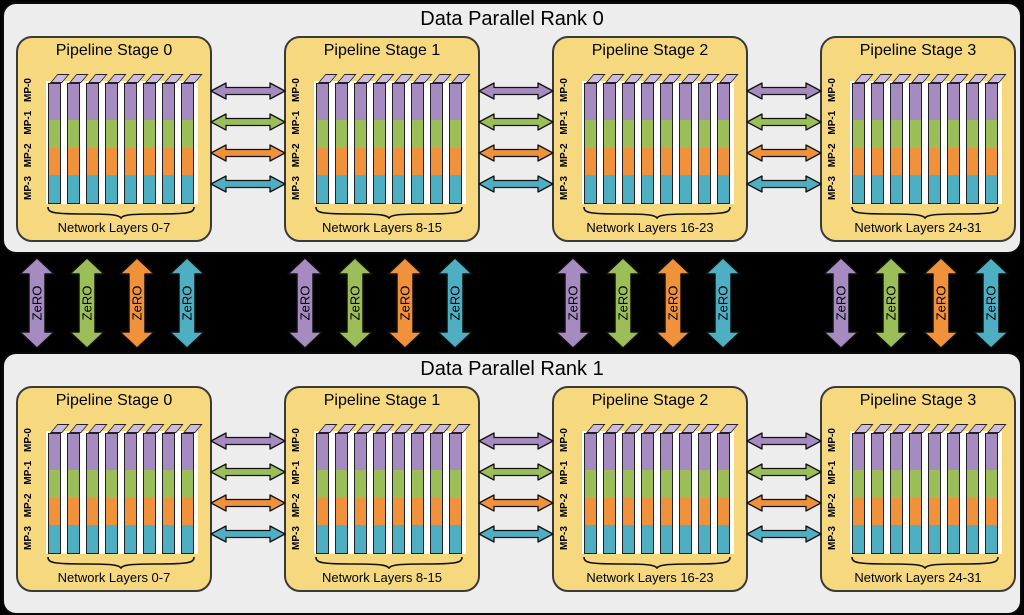  Describe the element at coordinates (660, 139) in the screenshot. I see `layer-stack` at that location.